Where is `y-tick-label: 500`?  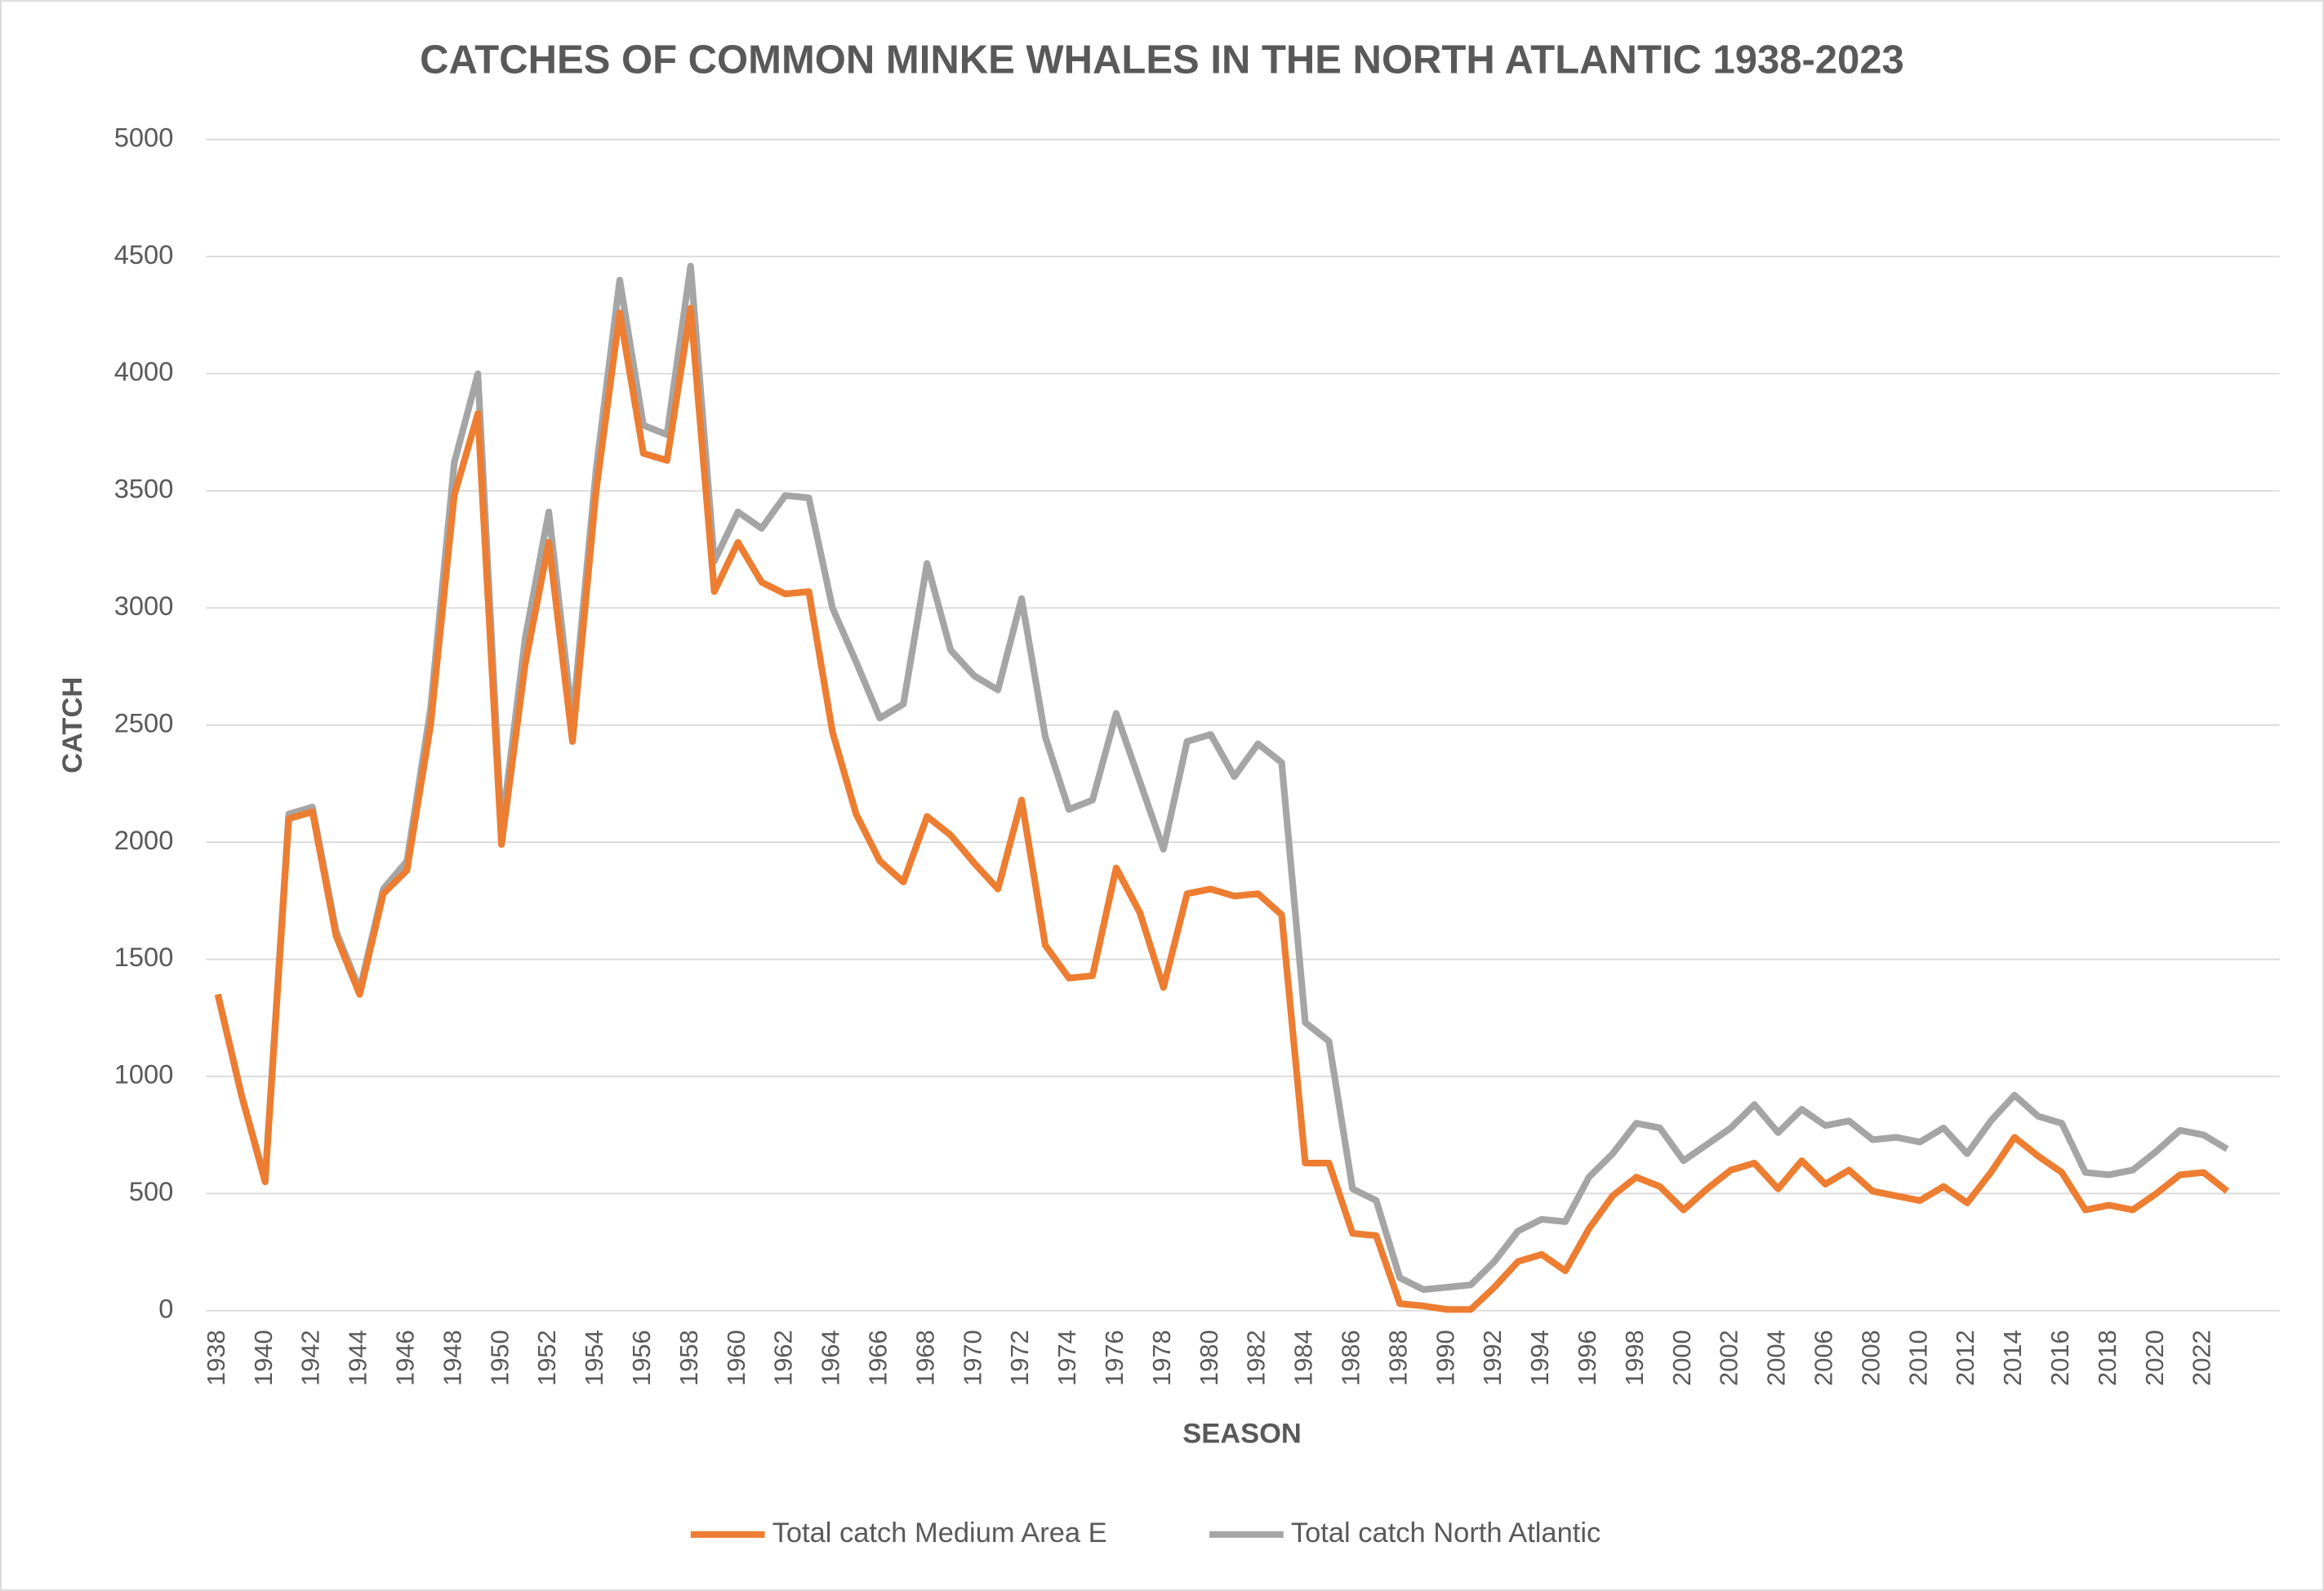
y-tick-label: 500 is located at coordinates (151, 1191).